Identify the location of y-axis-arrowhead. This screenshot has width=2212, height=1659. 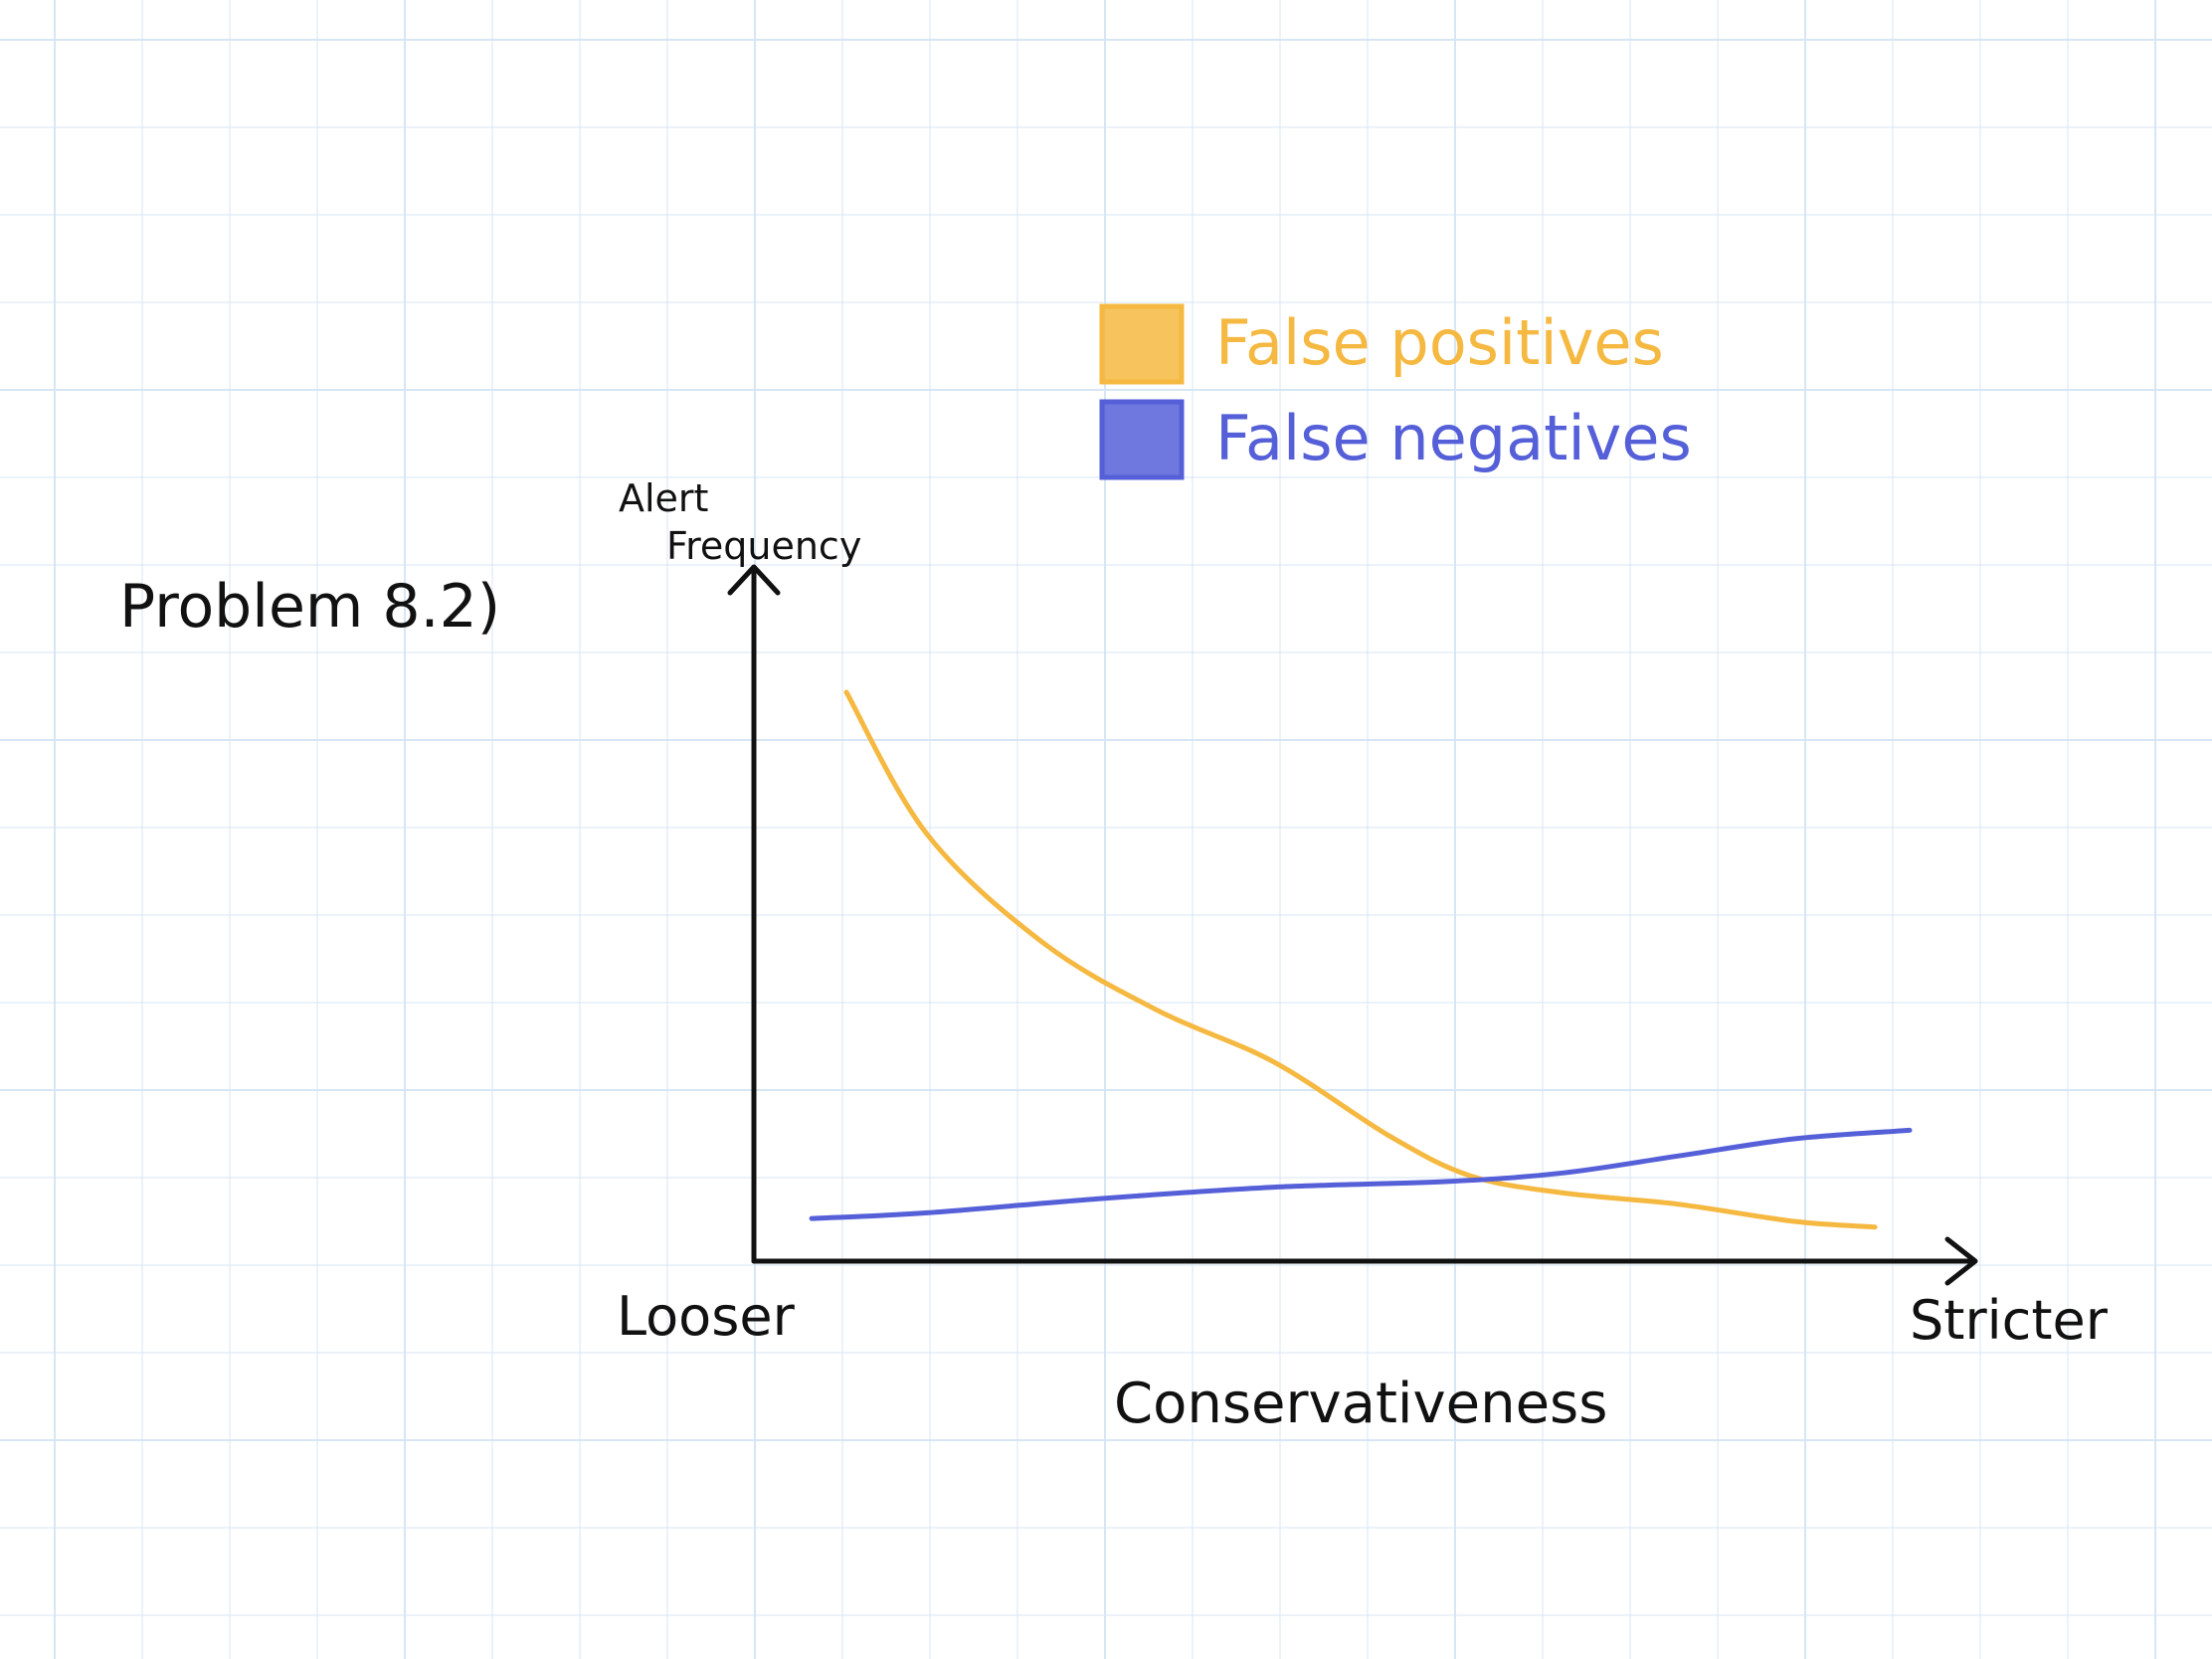
(754, 580).